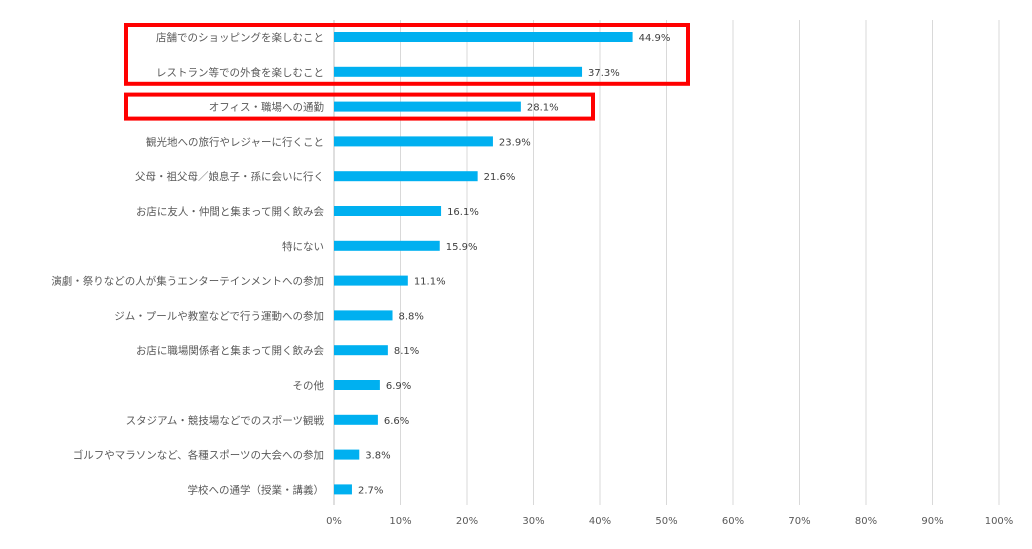 Image resolution: width=1032 pixels, height=549 pixels. I want to click on data-label: 3.8%, so click(377, 456).